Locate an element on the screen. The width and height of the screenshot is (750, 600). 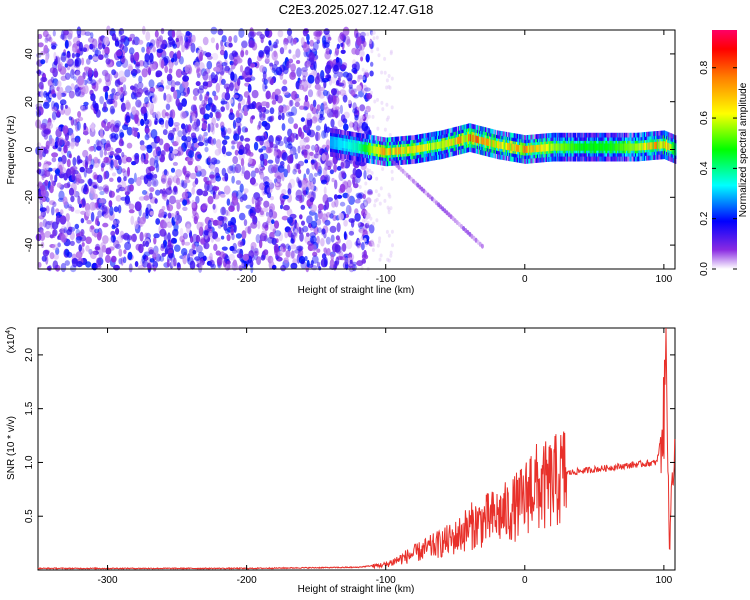
colorbar-bar is located at coordinates (724, 149).